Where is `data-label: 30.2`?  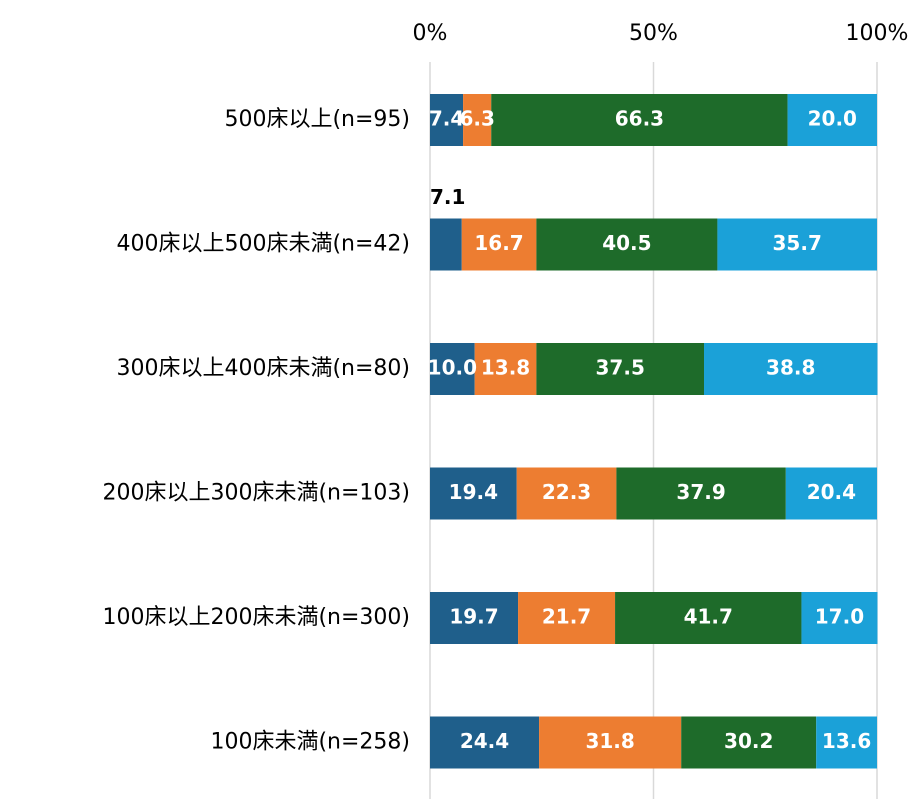 data-label: 30.2 is located at coordinates (748, 741).